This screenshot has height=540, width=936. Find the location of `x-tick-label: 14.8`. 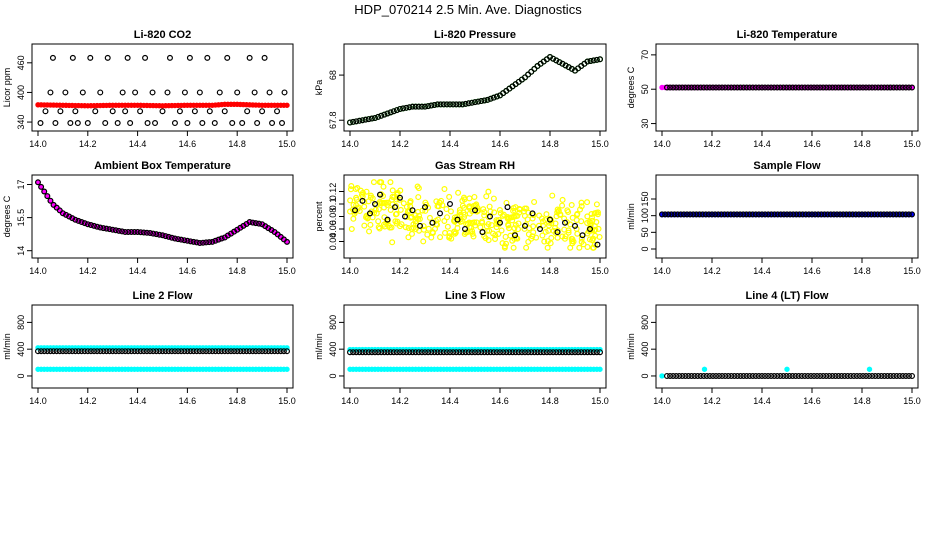

x-tick-label: 14.8 is located at coordinates (862, 401).